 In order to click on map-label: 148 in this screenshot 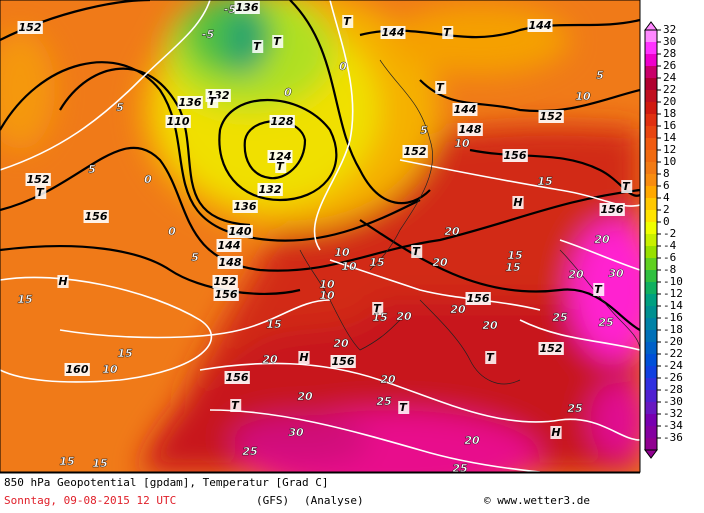, I will do `click(230, 262)`.